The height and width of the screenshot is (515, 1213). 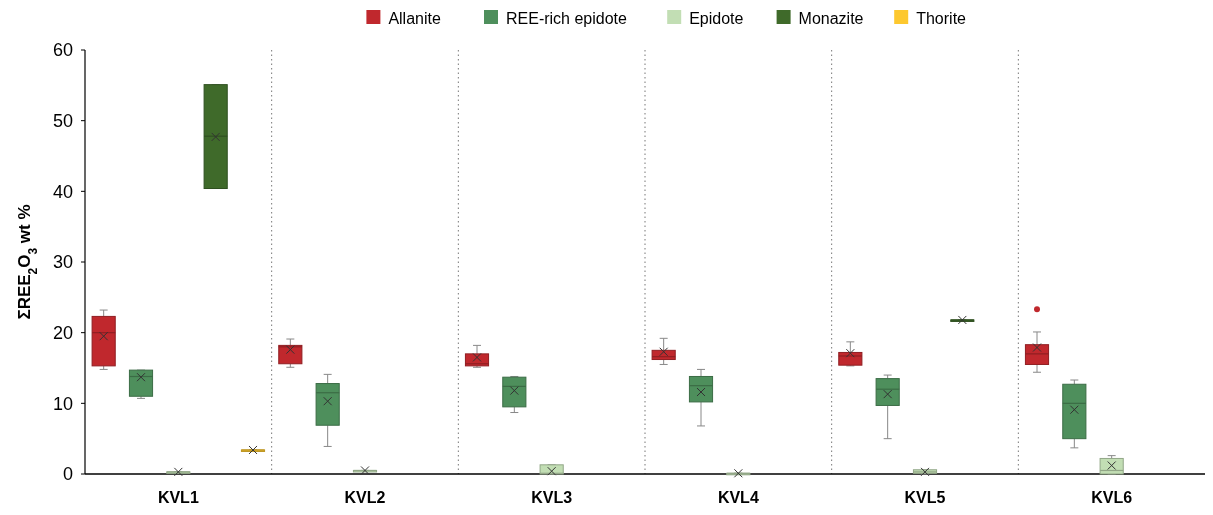 What do you see at coordinates (552, 497) in the screenshot?
I see `x-tick-label: KVL3` at bounding box center [552, 497].